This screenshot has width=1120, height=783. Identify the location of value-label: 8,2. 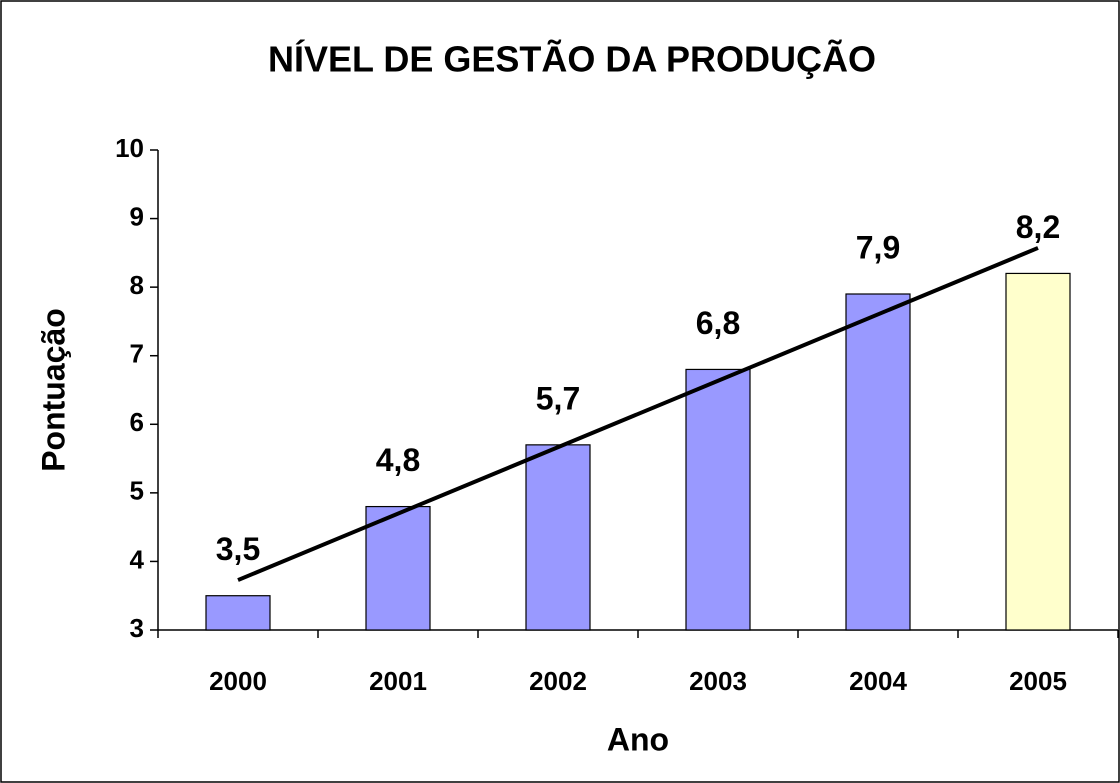
(1038, 227).